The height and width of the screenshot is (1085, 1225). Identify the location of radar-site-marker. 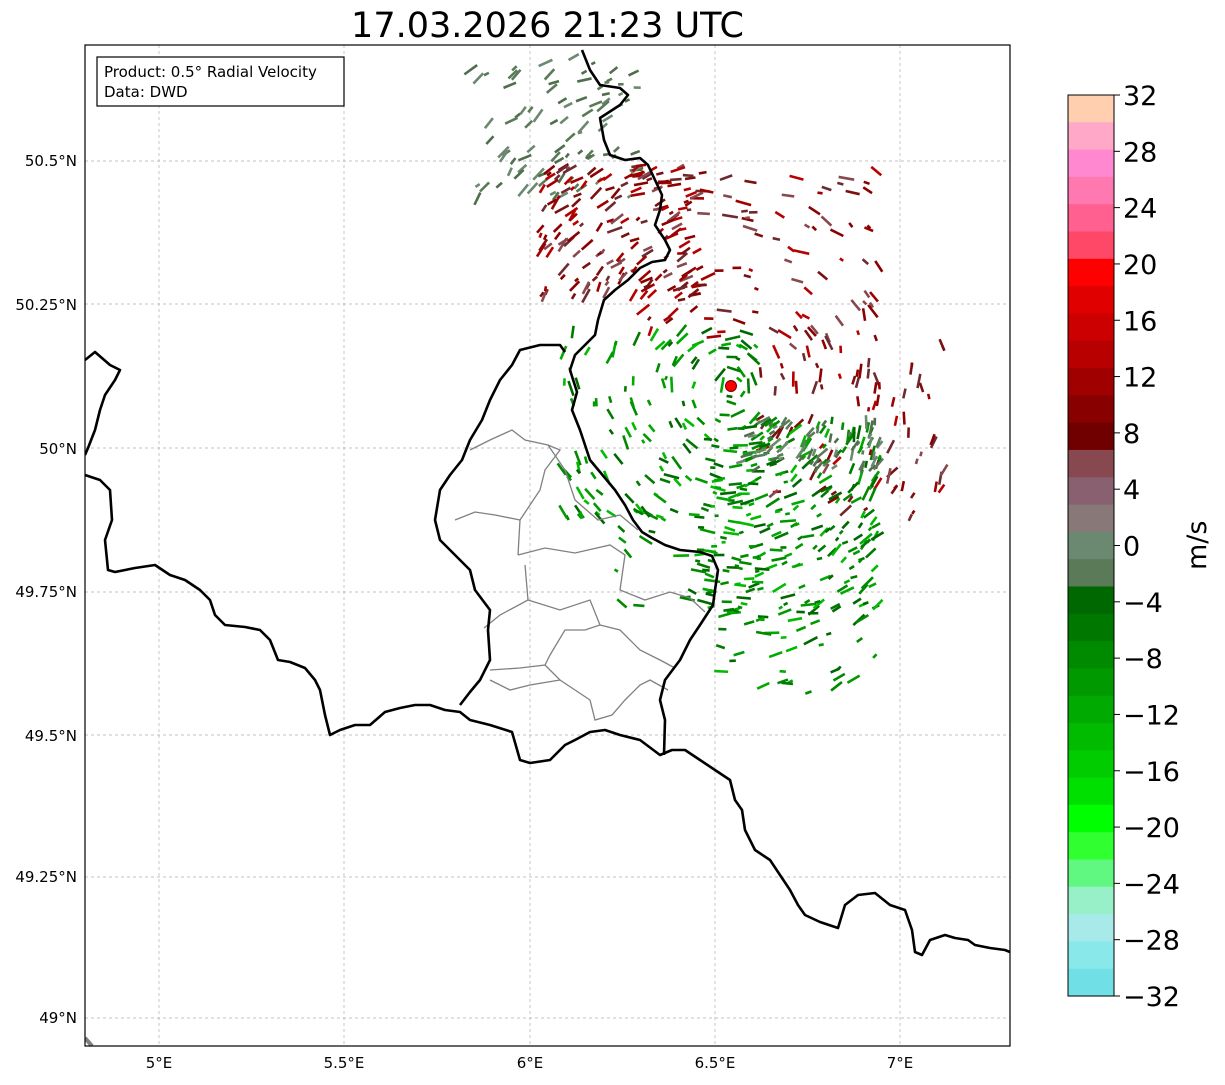
(731, 386).